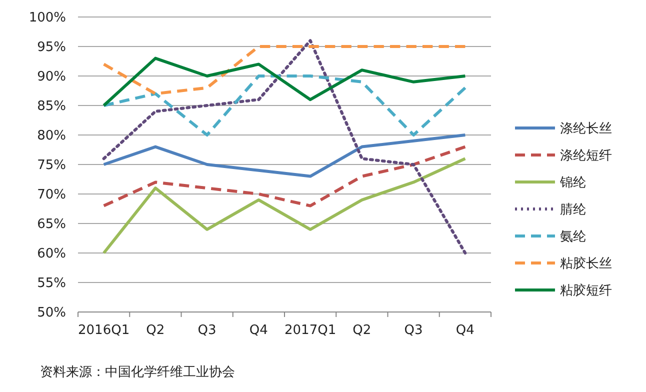  What do you see at coordinates (573, 237) in the screenshot?
I see `legend-label: 氨纶` at bounding box center [573, 237].